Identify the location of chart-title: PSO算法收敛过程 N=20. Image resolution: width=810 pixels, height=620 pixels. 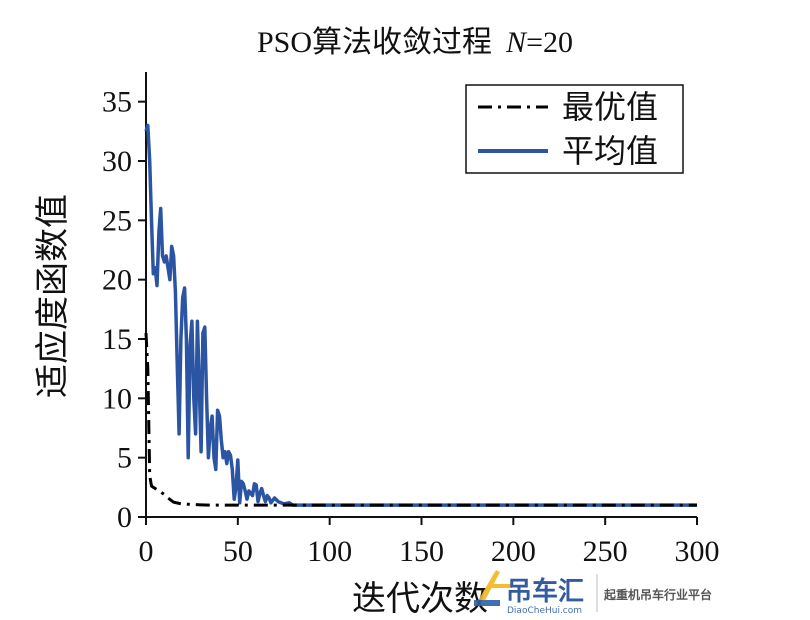
(415, 42).